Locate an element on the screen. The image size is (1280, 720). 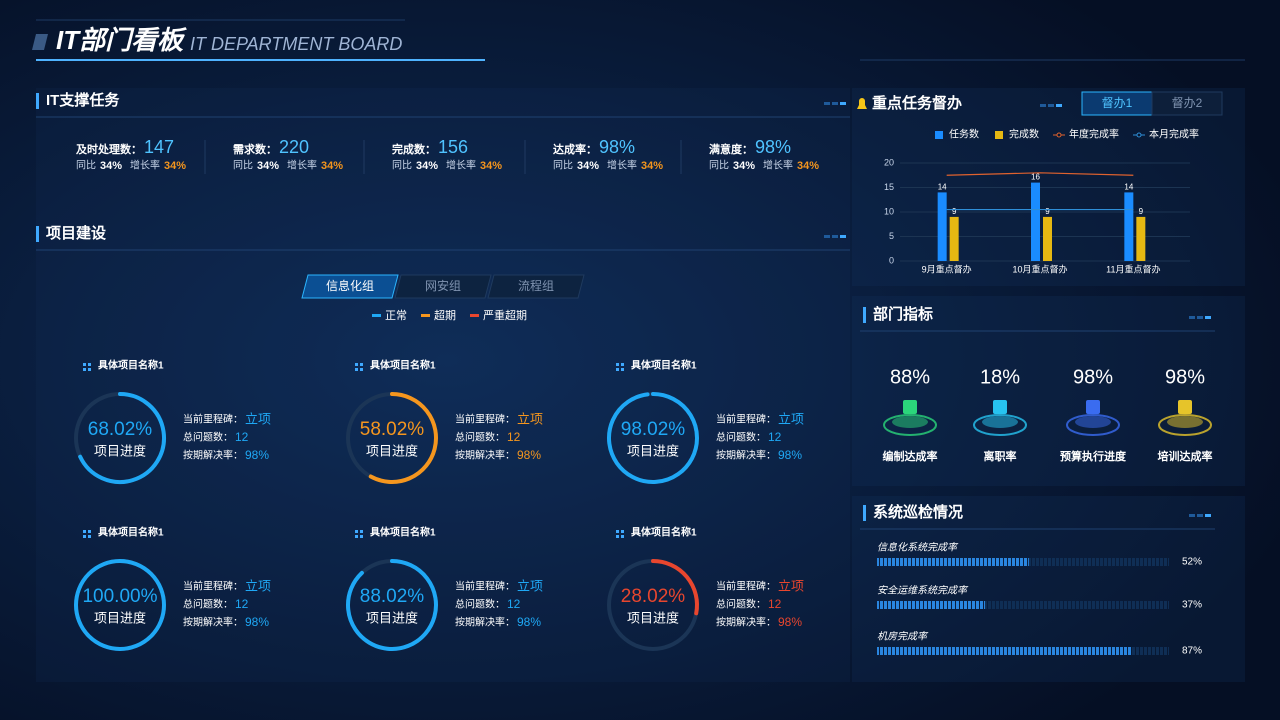
x-tick-label: 9月重点督办 is located at coordinates (947, 268).